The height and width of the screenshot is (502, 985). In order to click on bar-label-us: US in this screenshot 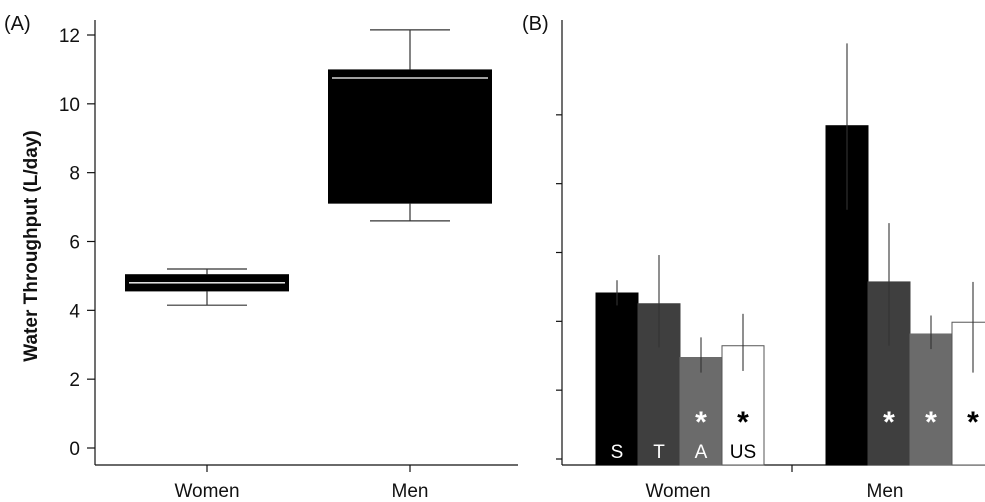, I will do `click(743, 452)`.